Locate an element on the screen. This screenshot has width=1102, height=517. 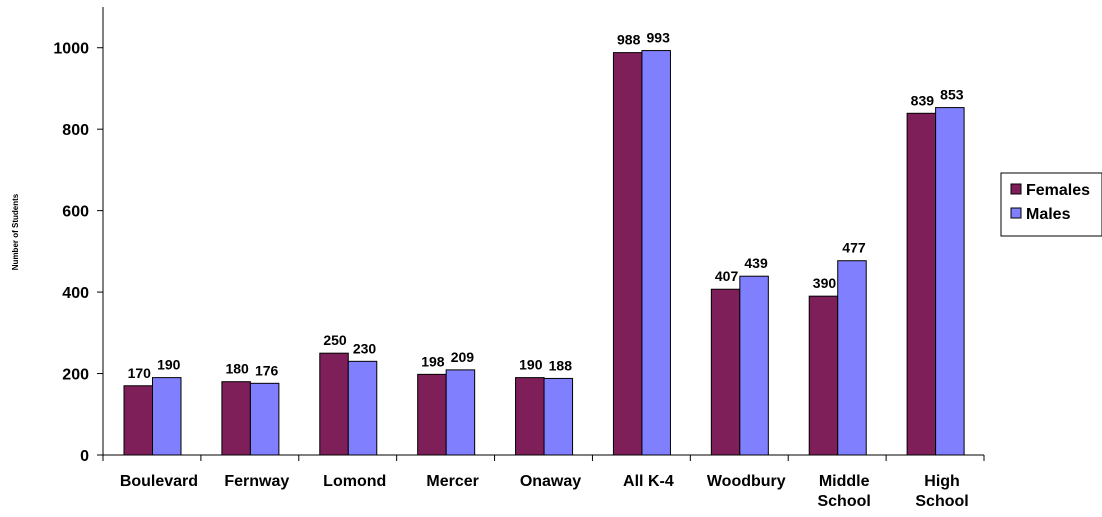
x-category-label: Fernway is located at coordinates (256, 481).